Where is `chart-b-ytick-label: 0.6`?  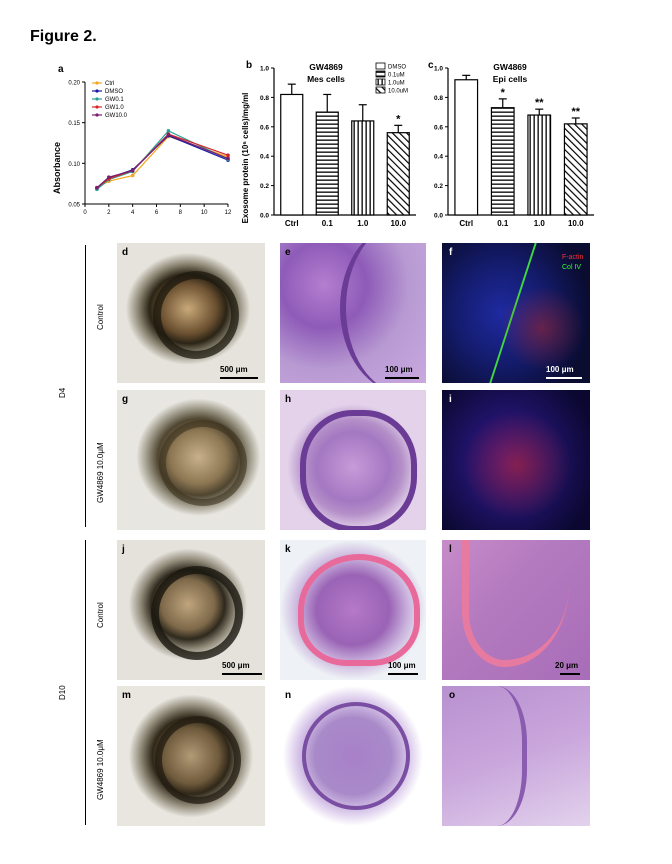 chart-b-ytick-label: 0.6 is located at coordinates (264, 127).